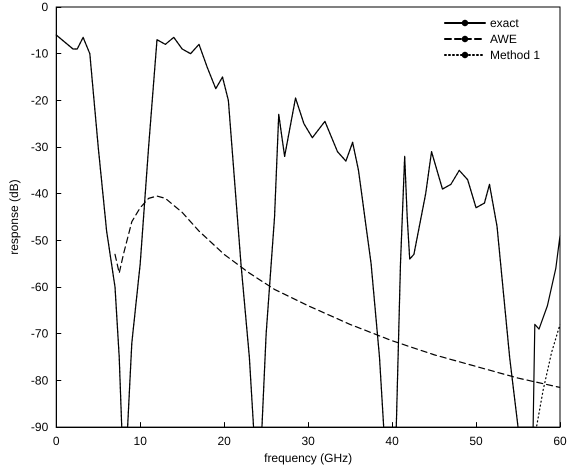 The image size is (575, 469). Describe the element at coordinates (39, 100) in the screenshot. I see `y-tick-label: -20` at that location.